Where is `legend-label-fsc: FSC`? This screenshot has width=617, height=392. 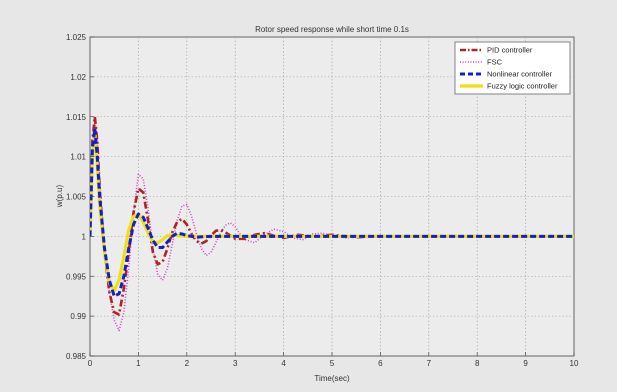
legend-label-fsc: FSC is located at coordinates (495, 62).